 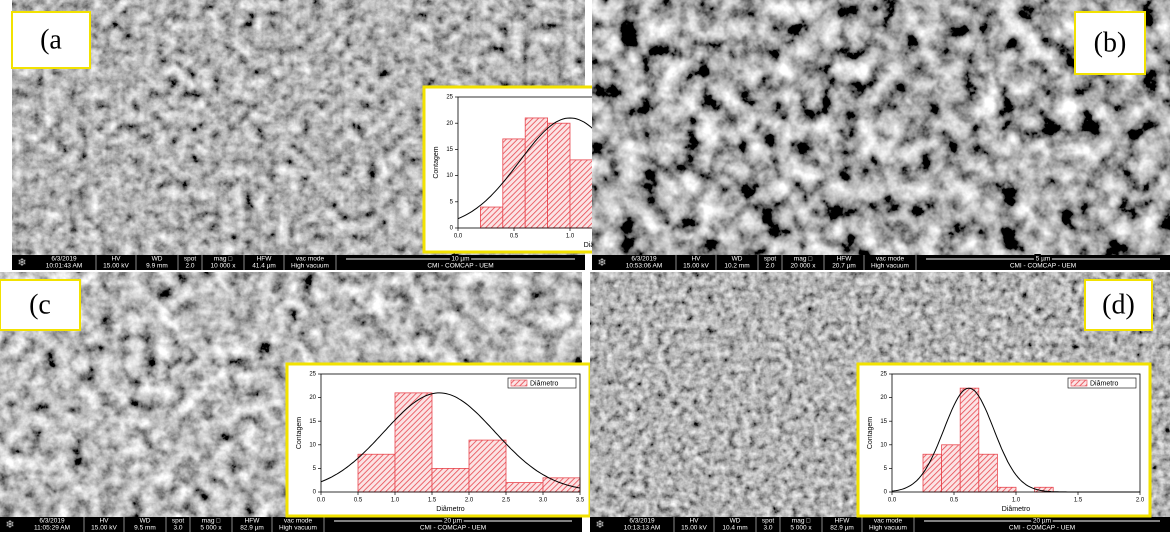 What do you see at coordinates (1016, 509) in the screenshot?
I see `x-axis-label: Diâmetro` at bounding box center [1016, 509].